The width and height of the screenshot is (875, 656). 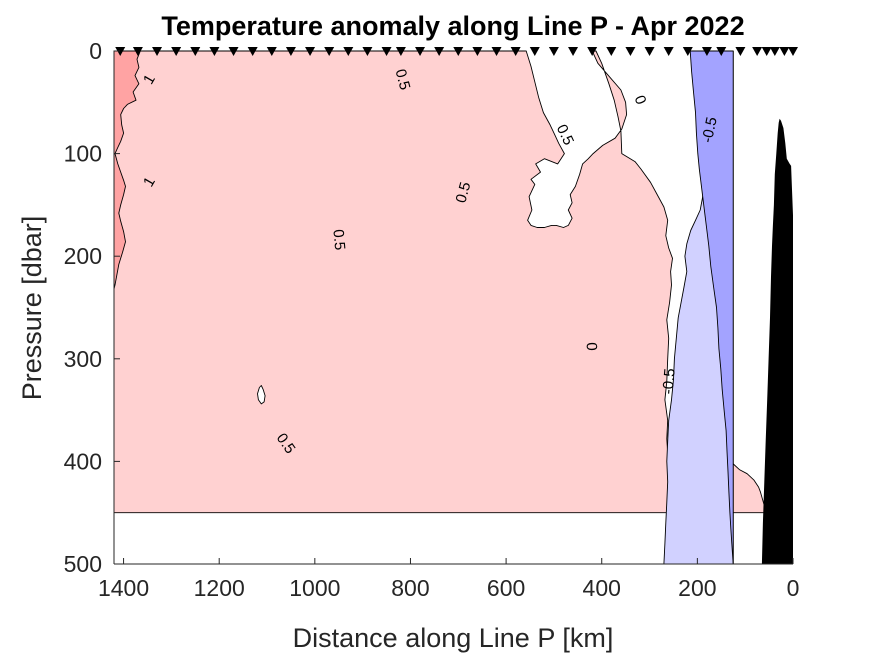 I want to click on x-axis-label: Distance along Line P [km], so click(x=453, y=638).